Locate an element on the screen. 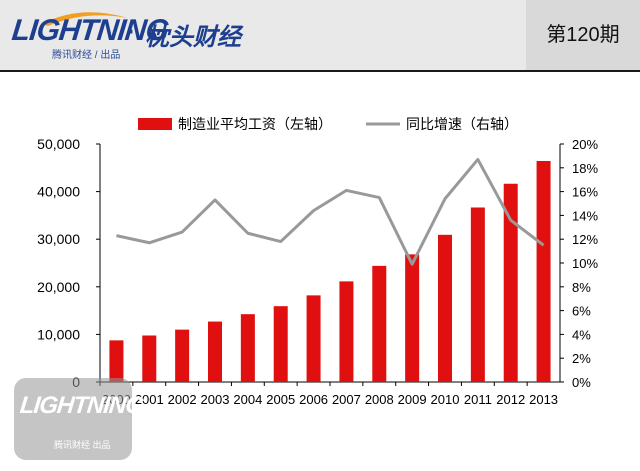 This screenshot has height=471, width=640. x-tick-label: 2009 is located at coordinates (412, 399).